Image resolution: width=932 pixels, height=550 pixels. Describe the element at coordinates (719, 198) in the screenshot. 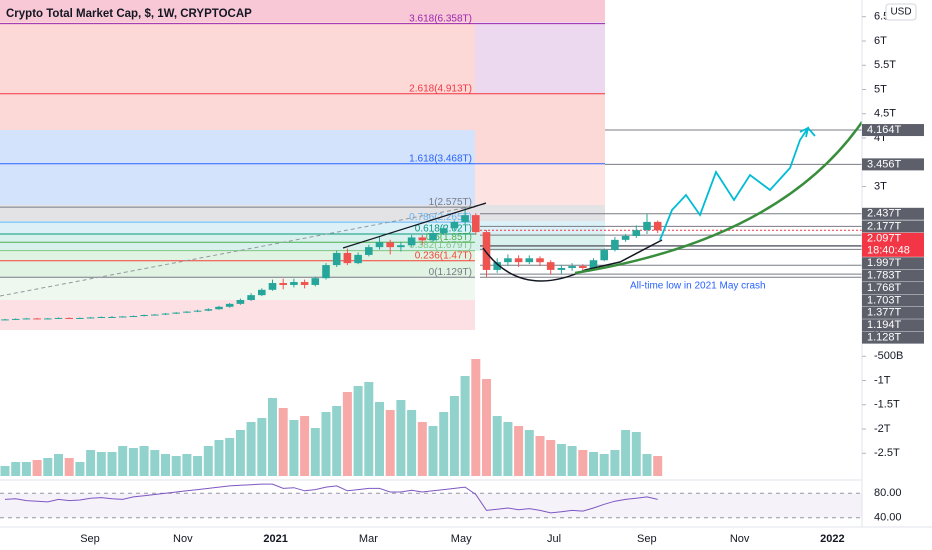

I see `growth-curve` at that location.